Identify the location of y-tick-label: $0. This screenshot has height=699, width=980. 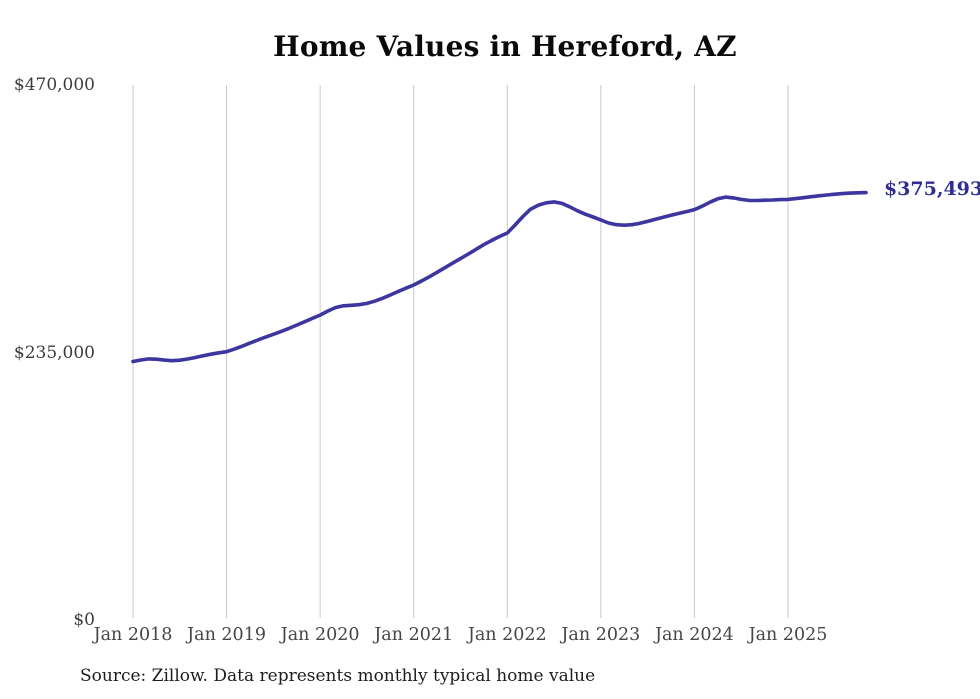
(84, 620).